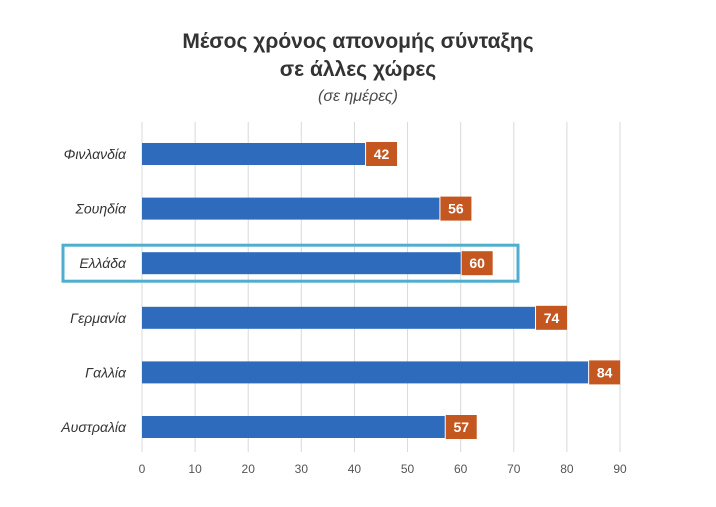 The height and width of the screenshot is (507, 716). Describe the element at coordinates (100, 209) in the screenshot. I see `category-label: Σουηδία` at that location.